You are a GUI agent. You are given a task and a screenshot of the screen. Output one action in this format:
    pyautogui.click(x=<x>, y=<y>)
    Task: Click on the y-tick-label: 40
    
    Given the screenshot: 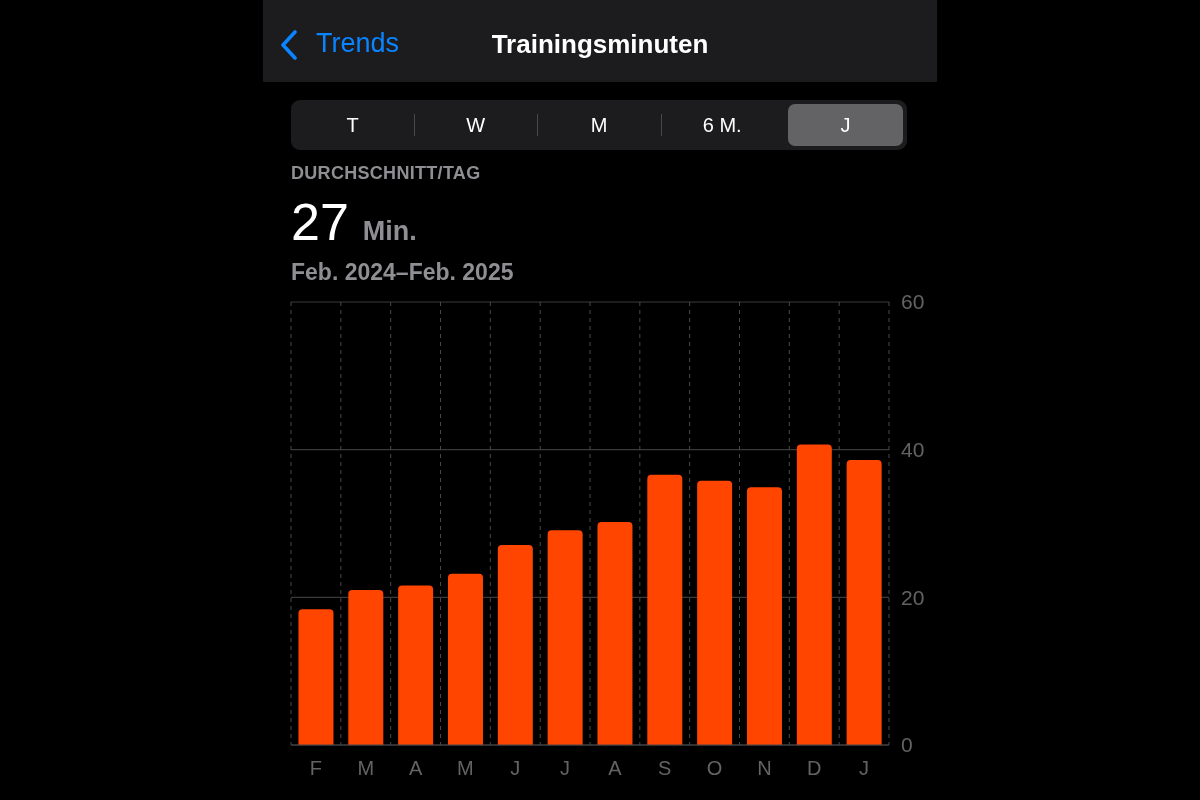 What is the action you would take?
    pyautogui.click(x=913, y=450)
    